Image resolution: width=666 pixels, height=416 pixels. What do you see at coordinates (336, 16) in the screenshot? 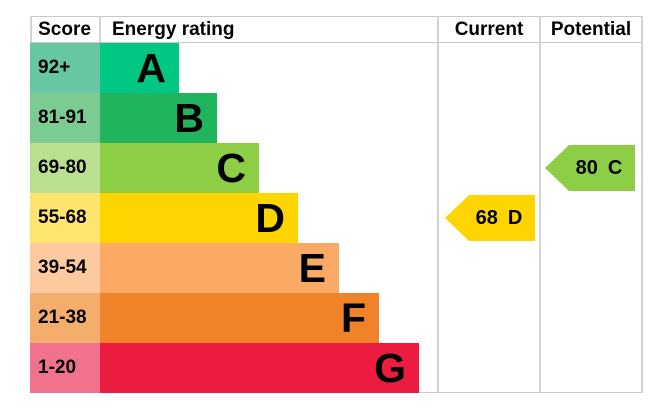
I see `grid-line-top` at bounding box center [336, 16].